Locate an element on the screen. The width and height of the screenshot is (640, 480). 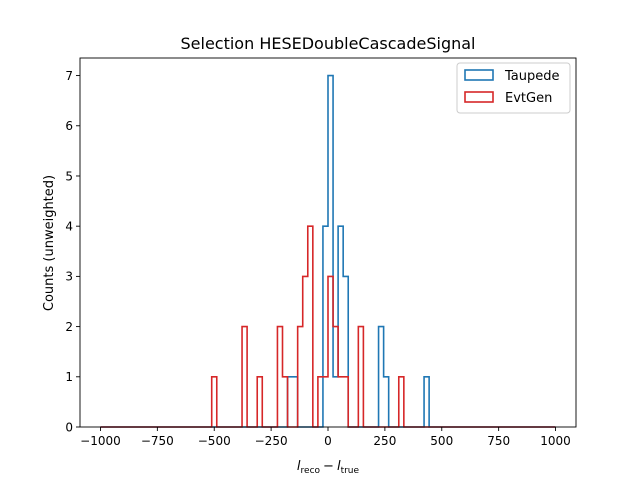
x-tick-label: −500 is located at coordinates (214, 441).